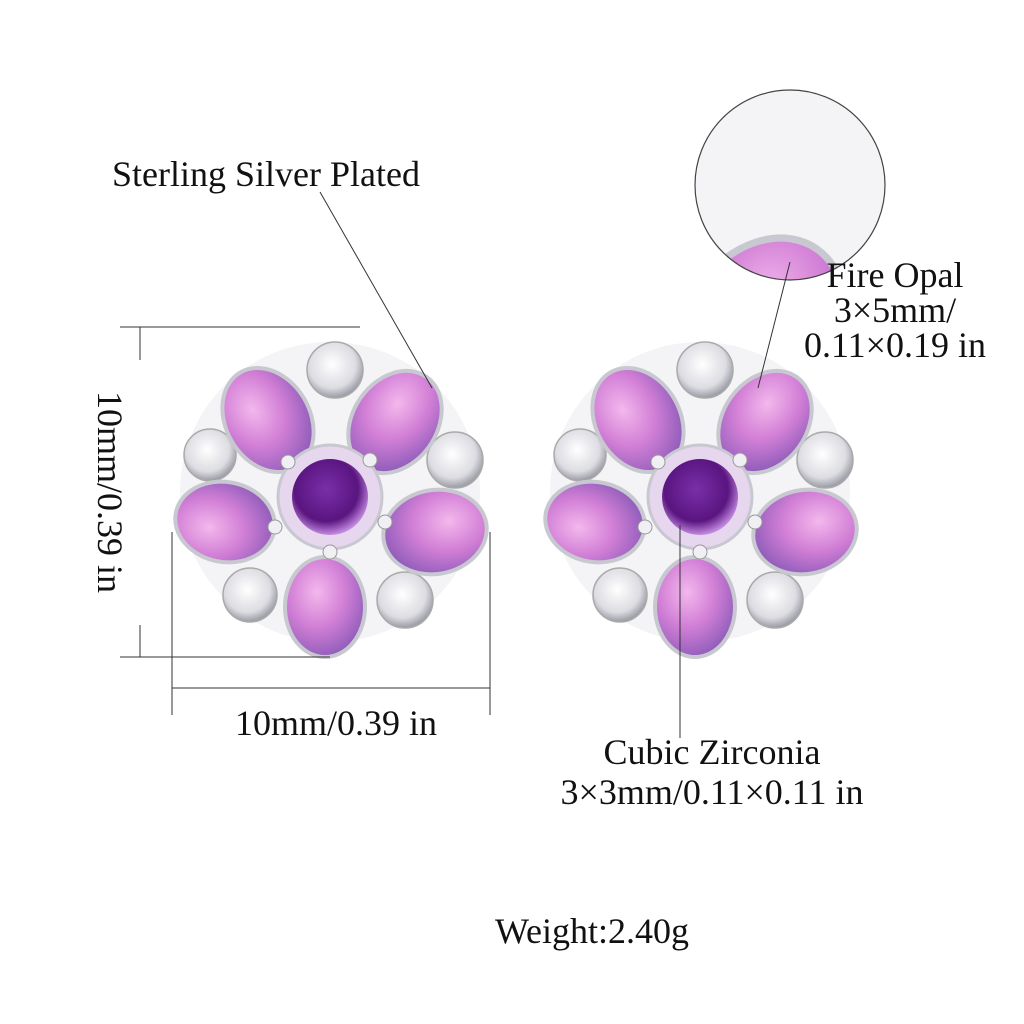  What do you see at coordinates (712, 752) in the screenshot?
I see `cz-name: Cubic Zirconia` at bounding box center [712, 752].